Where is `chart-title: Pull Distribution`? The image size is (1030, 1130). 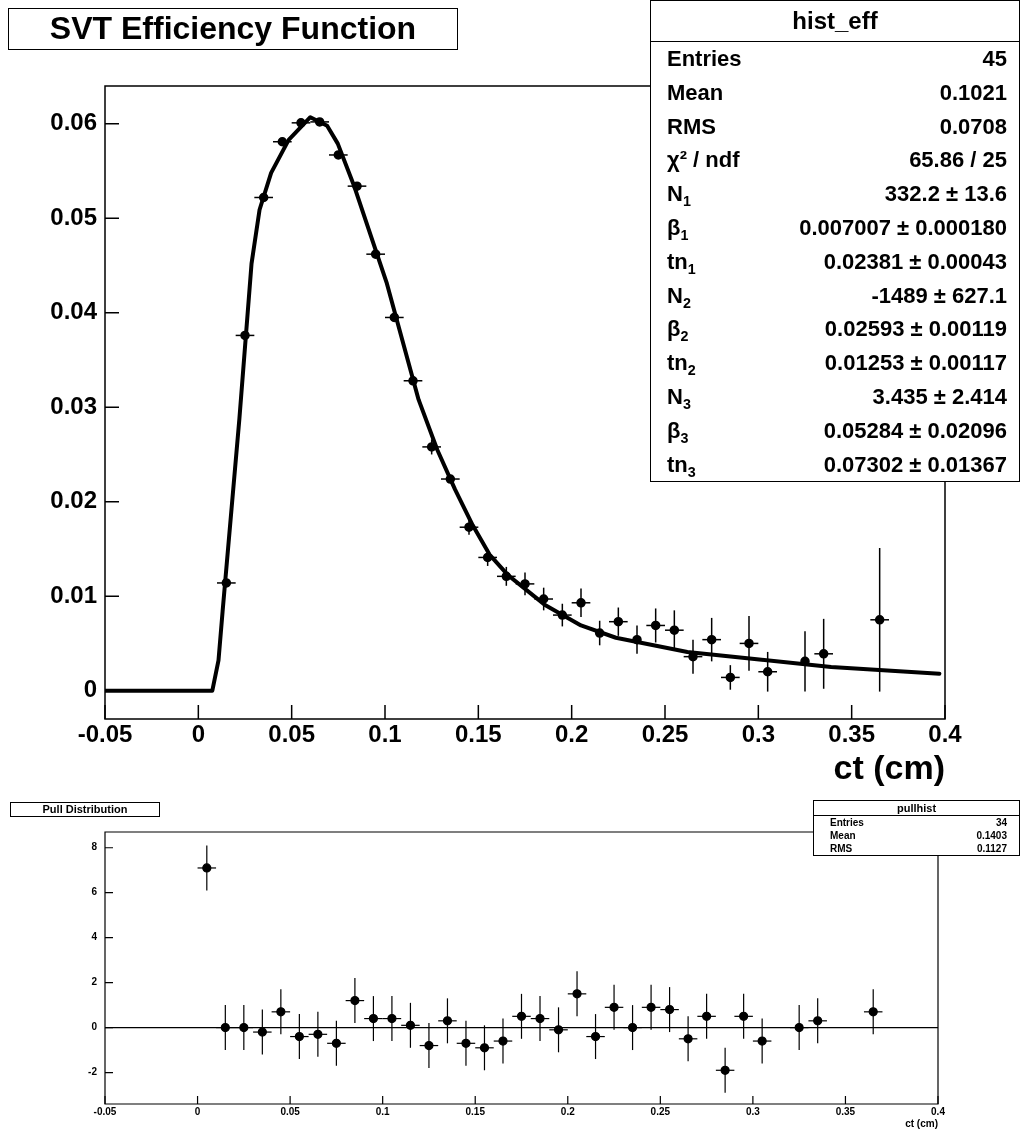
chart-title: Pull Distribution is located at coordinates (85, 809).